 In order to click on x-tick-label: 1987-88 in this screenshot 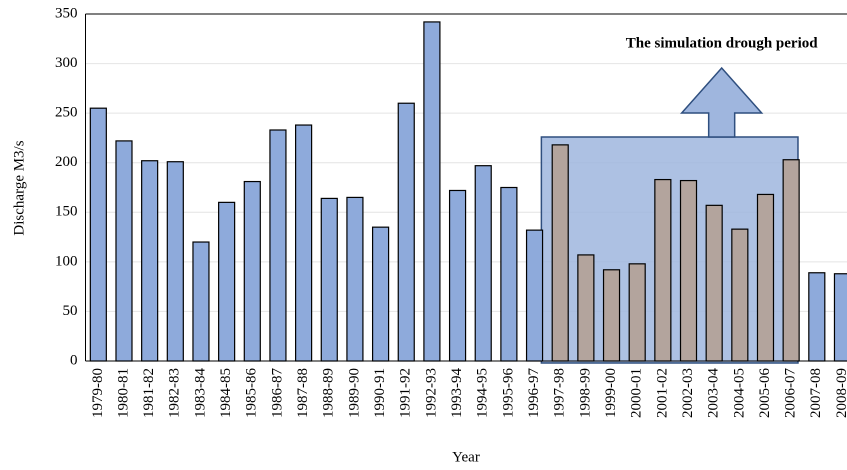, I will do `click(303, 393)`.